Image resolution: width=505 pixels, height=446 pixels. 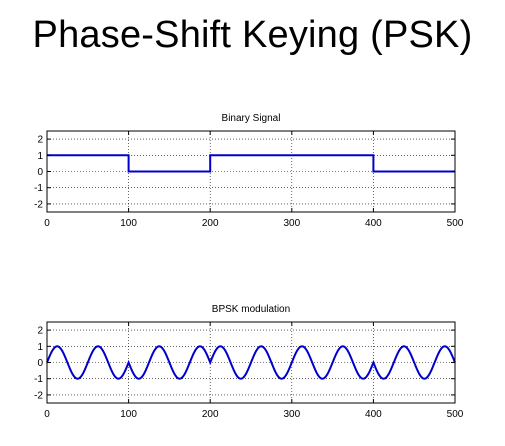 What do you see at coordinates (252, 35) in the screenshot?
I see `slide-title: Phase-Shift Keying (PSK)` at bounding box center [252, 35].